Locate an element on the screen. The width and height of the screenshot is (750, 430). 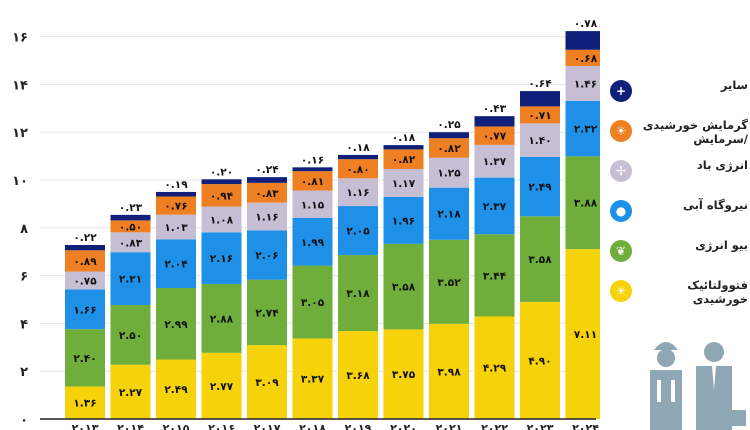
data-label: ۰.۲۰ is located at coordinates (221, 172).